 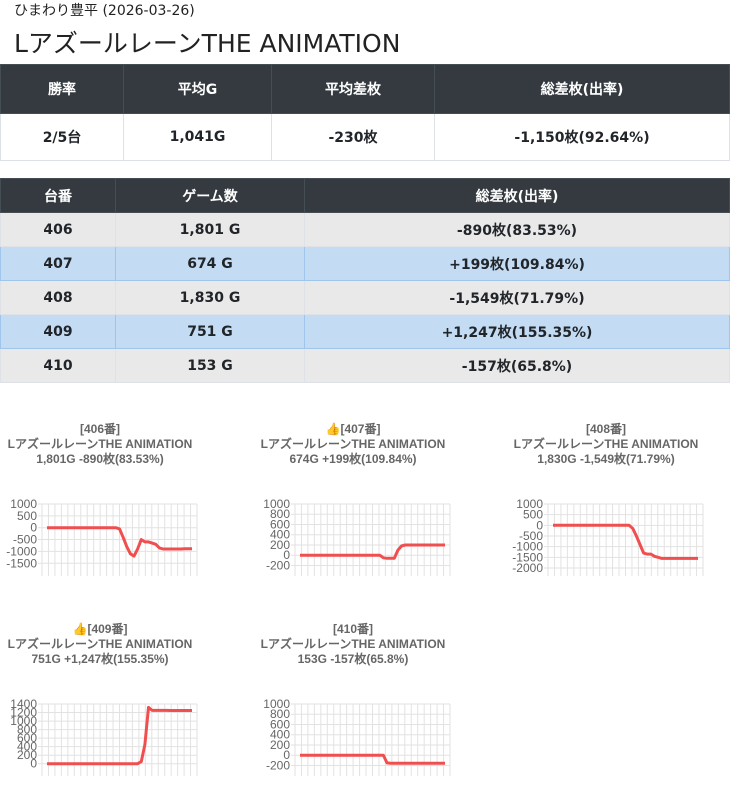 I want to click on chart-title-line: 1,801G -890枚(83.53%), so click(x=99, y=458).